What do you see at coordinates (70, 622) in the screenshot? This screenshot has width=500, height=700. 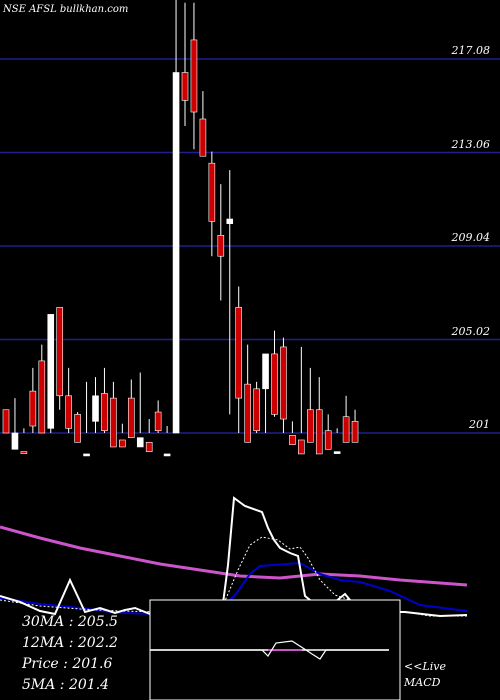 I see `ma30-label: 30MA : 205.5` at bounding box center [70, 622].